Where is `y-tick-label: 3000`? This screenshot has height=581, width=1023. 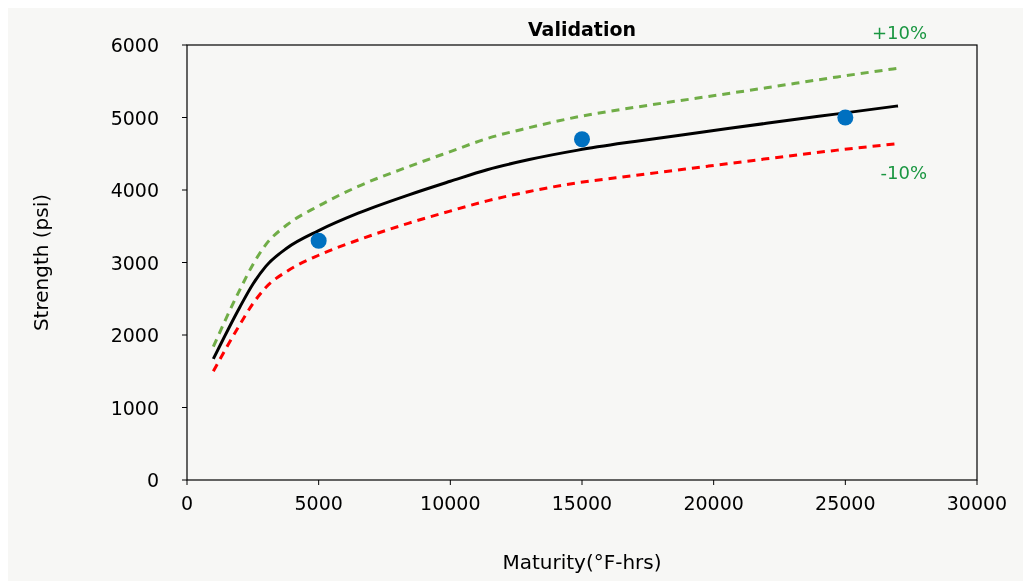 y-tick-label: 3000 is located at coordinates (134, 262).